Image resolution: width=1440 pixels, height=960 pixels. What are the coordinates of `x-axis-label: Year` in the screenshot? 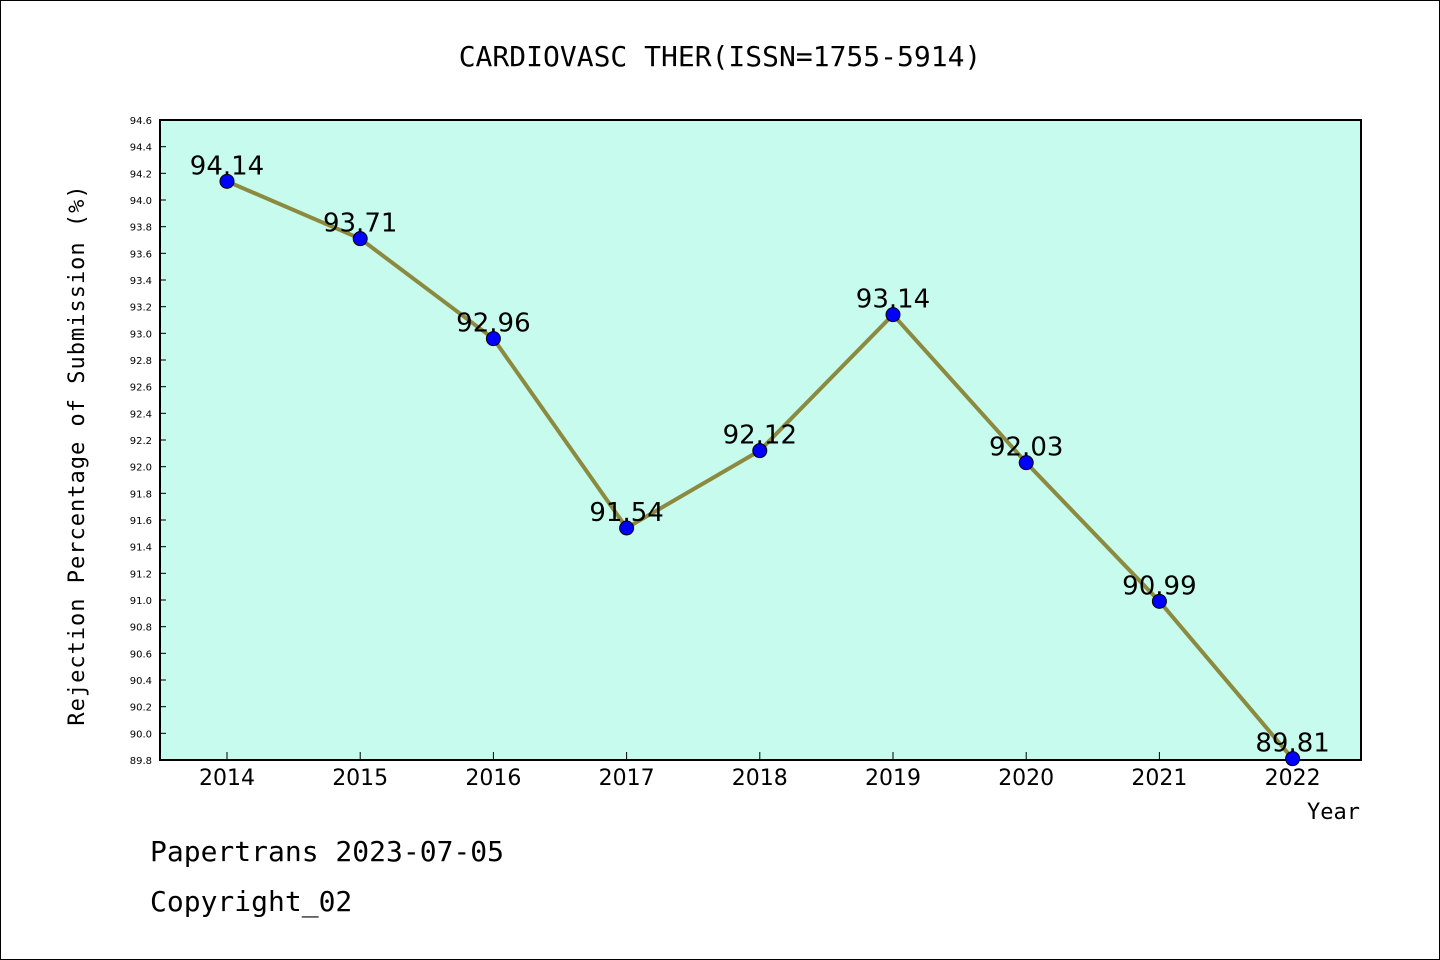 It's located at (1333, 812).